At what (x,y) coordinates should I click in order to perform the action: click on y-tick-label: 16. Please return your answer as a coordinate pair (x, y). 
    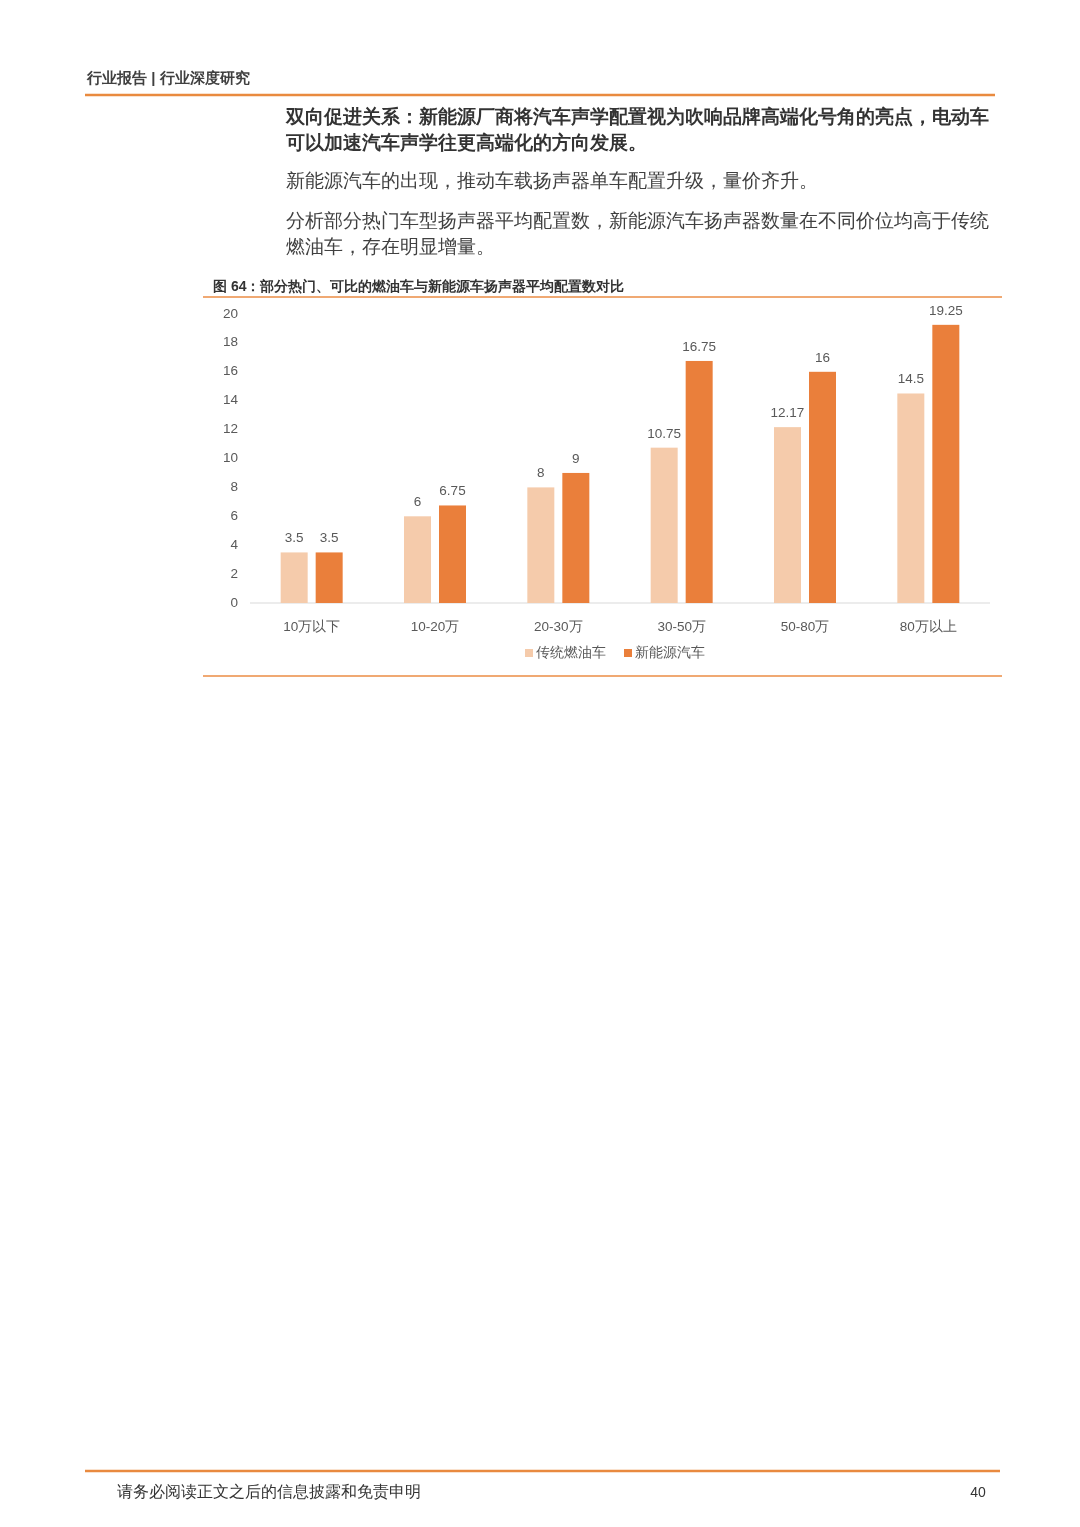
    Looking at the image, I should click on (230, 371).